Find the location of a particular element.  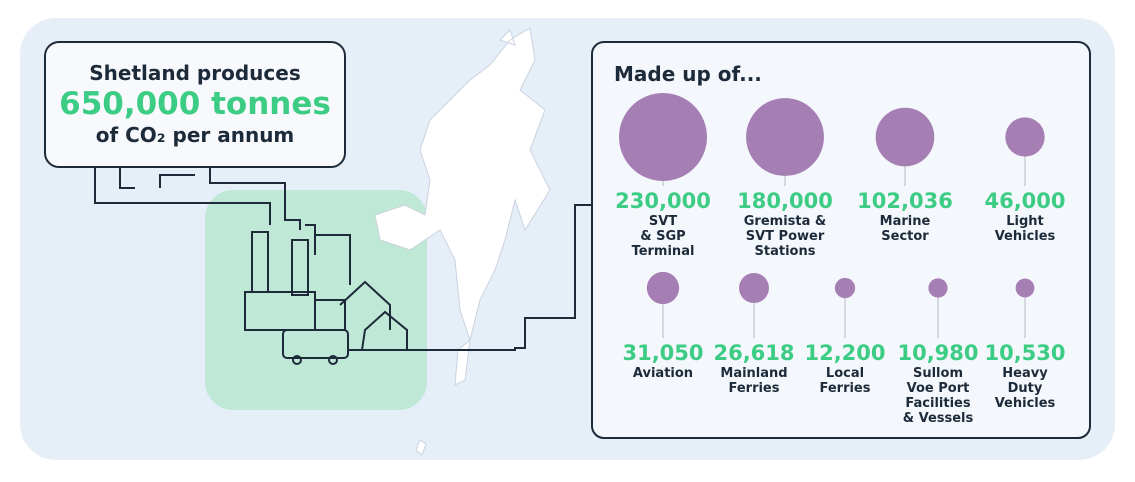

header-line: Shetland produces is located at coordinates (194, 73).